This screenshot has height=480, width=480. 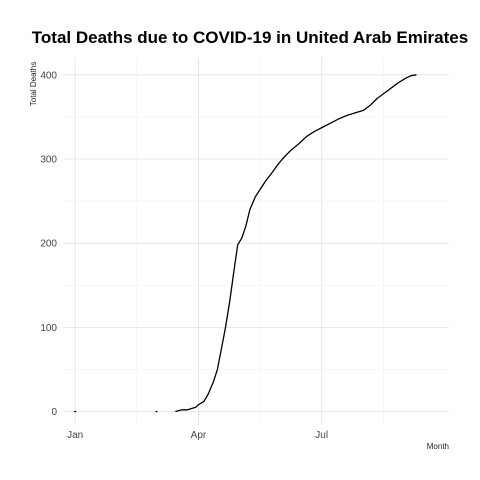 What do you see at coordinates (75, 435) in the screenshot?
I see `x-tick-label: Jan` at bounding box center [75, 435].